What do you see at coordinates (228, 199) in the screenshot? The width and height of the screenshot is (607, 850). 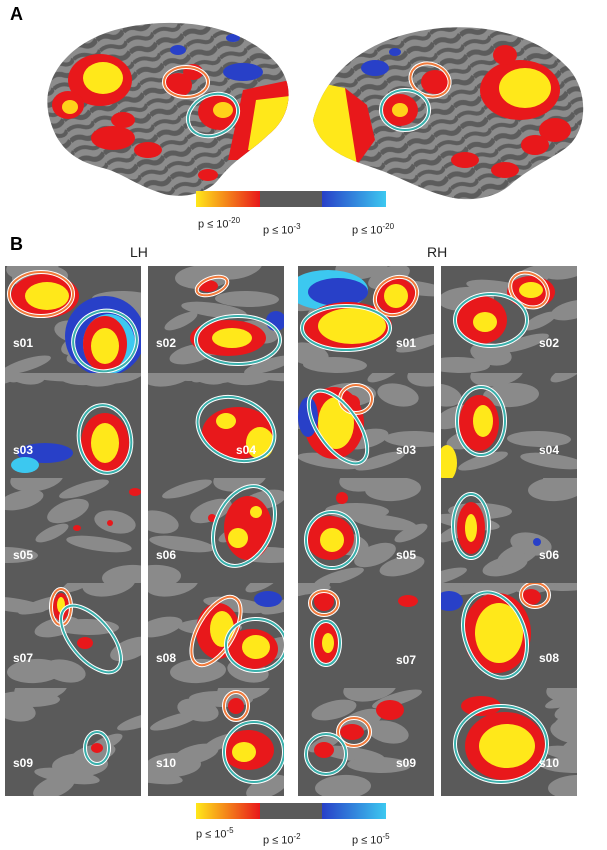 I see `colorbar-a-hot` at bounding box center [228, 199].